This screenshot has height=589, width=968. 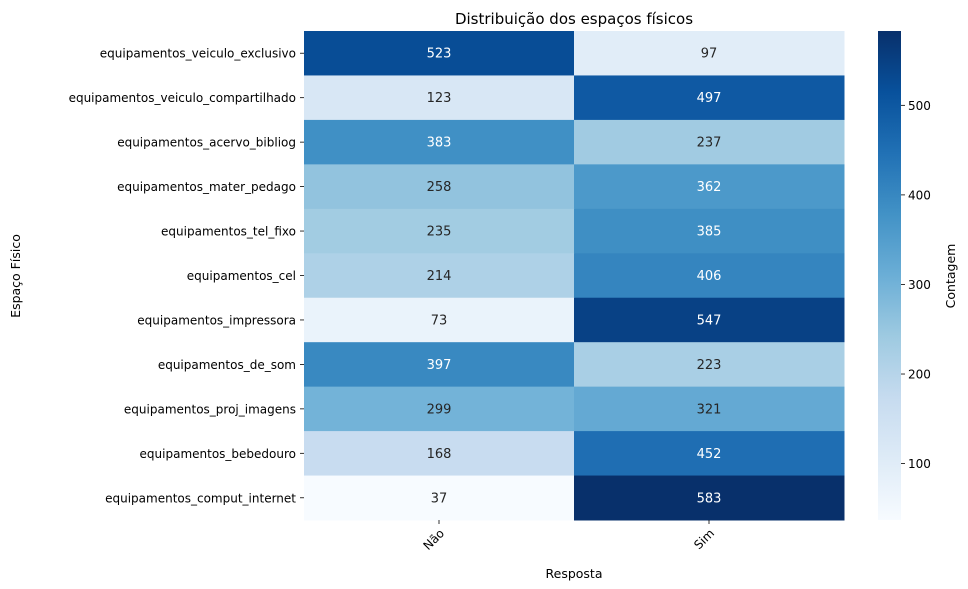 What do you see at coordinates (574, 19) in the screenshot?
I see `chart-title: Distribuição dos espaços físicos` at bounding box center [574, 19].